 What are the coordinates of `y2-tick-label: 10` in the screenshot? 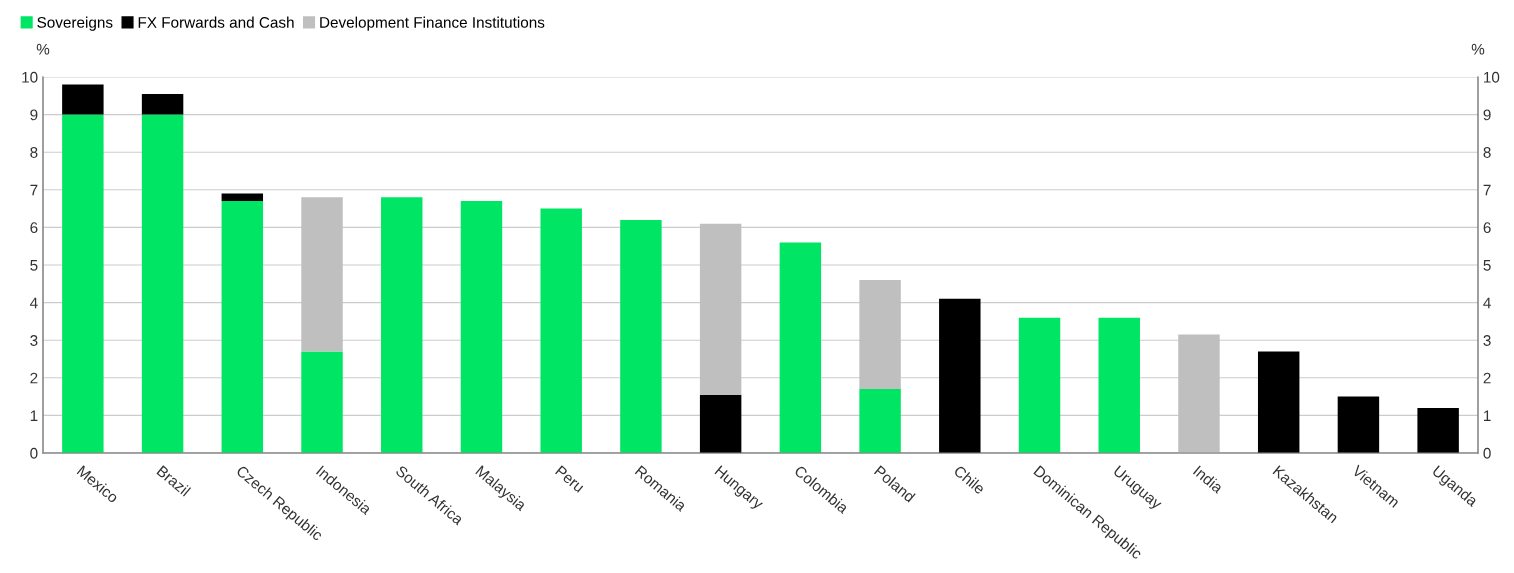 It's located at (1492, 77).